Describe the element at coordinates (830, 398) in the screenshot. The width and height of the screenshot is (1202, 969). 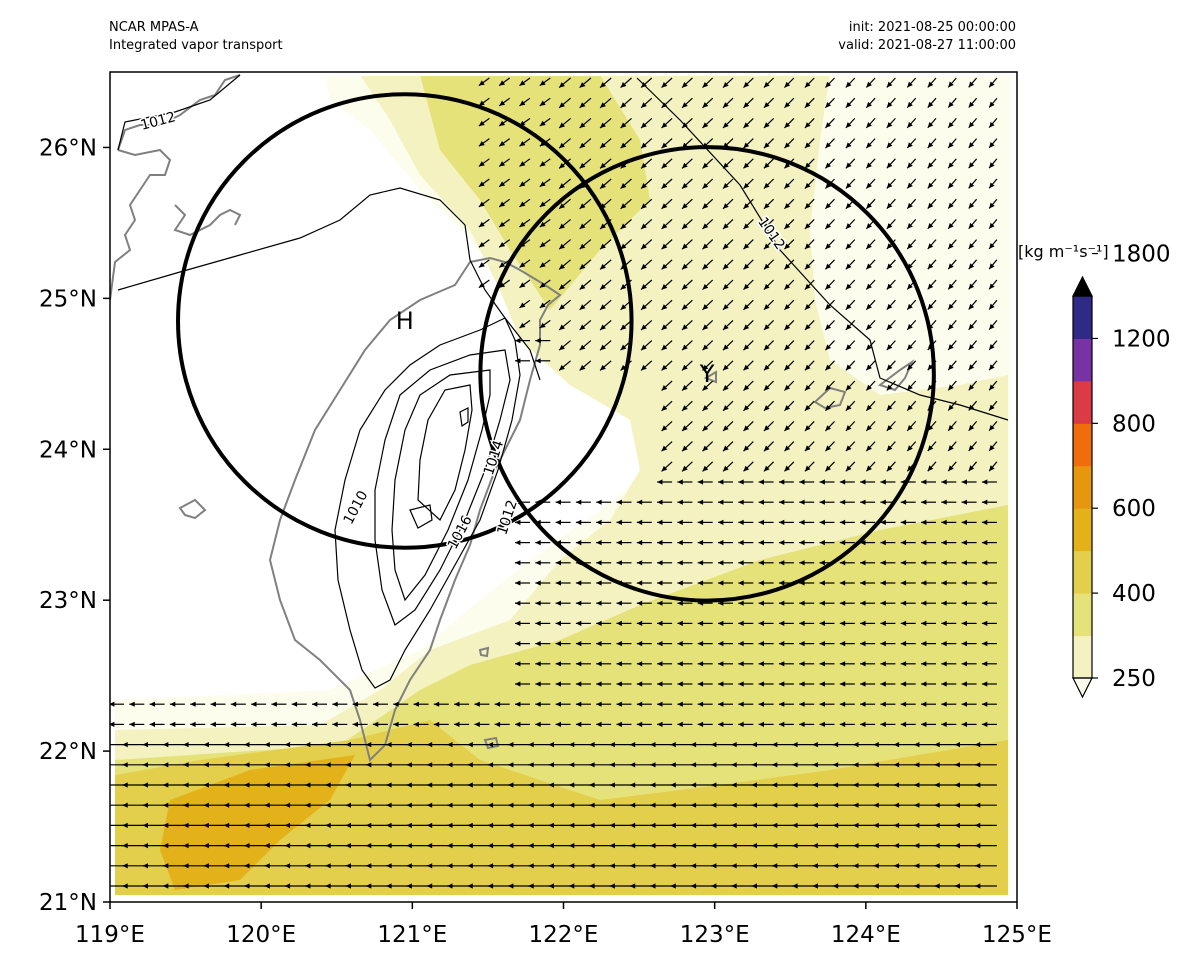
I see `coast-ishigaki` at that location.